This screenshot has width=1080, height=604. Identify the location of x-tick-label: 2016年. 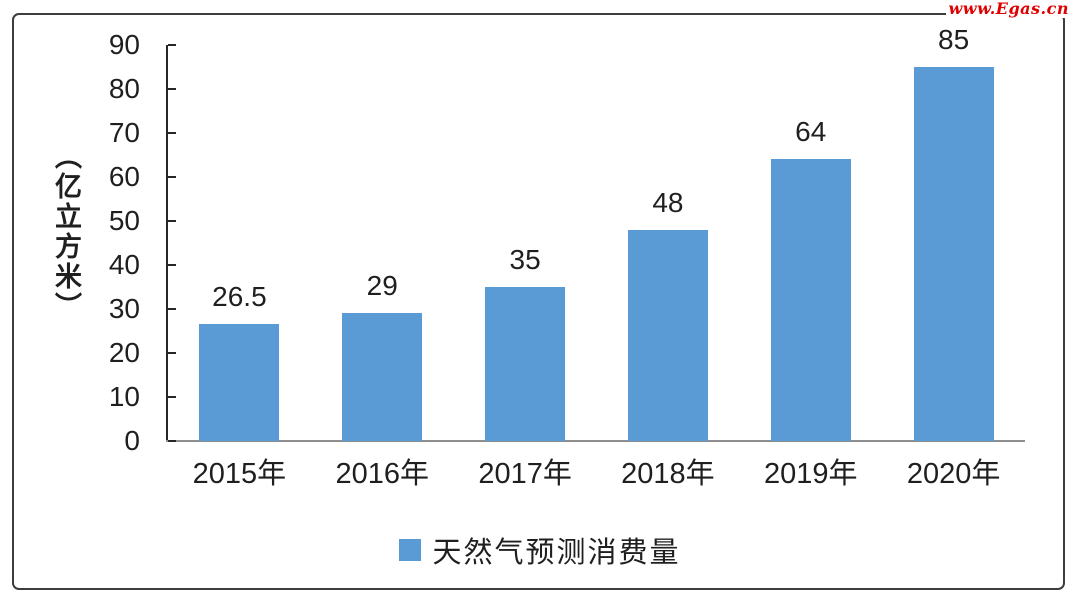
(382, 474).